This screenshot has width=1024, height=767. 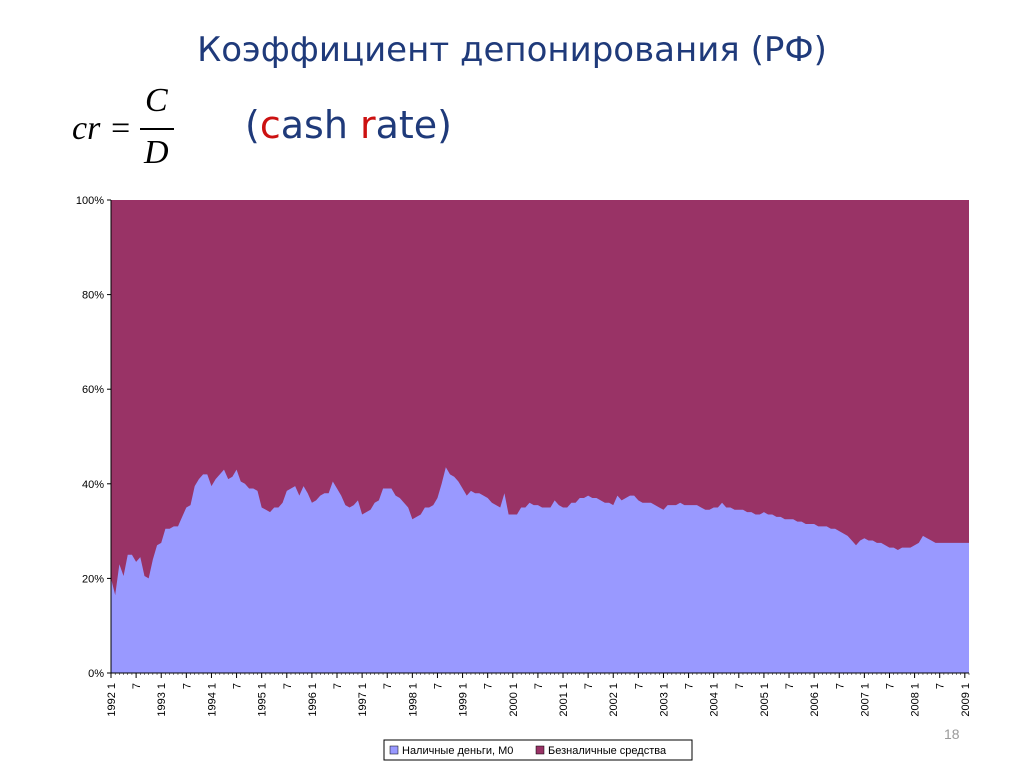 What do you see at coordinates (102, 128) in the screenshot?
I see `formula-lhs: cr =` at bounding box center [102, 128].